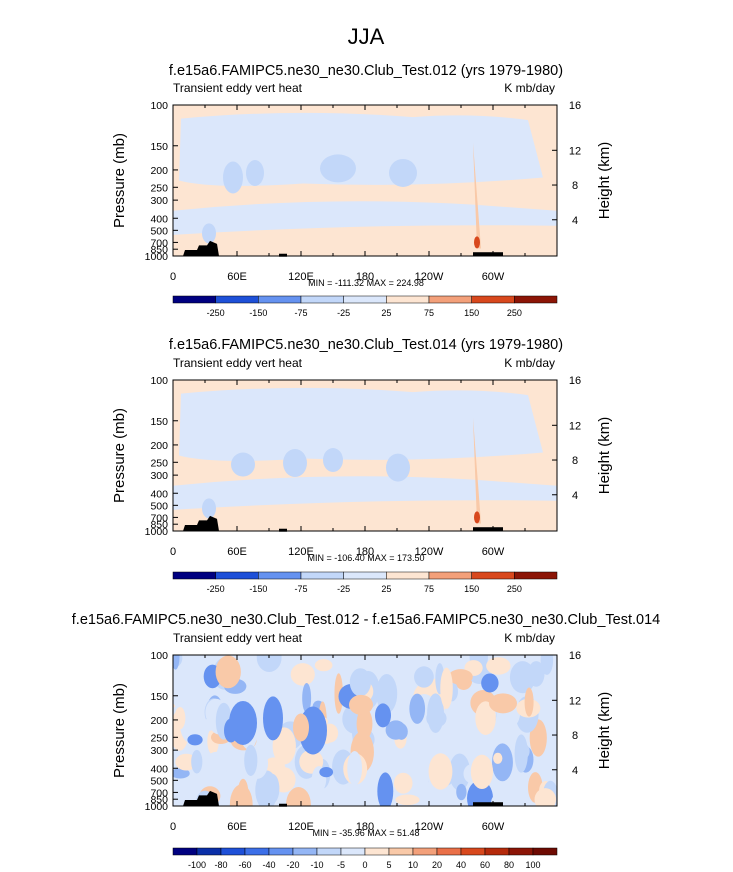 The image size is (733, 872). Describe the element at coordinates (461, 865) in the screenshot. I see `colorbar-label: 40` at that location.